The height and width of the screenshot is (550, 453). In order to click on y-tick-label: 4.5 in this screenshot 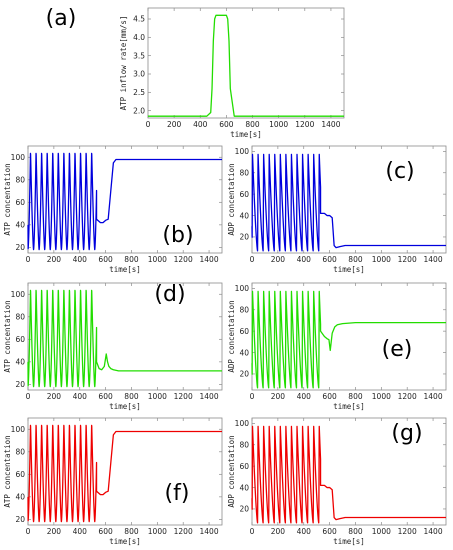, I will do `click(139, 19)`.